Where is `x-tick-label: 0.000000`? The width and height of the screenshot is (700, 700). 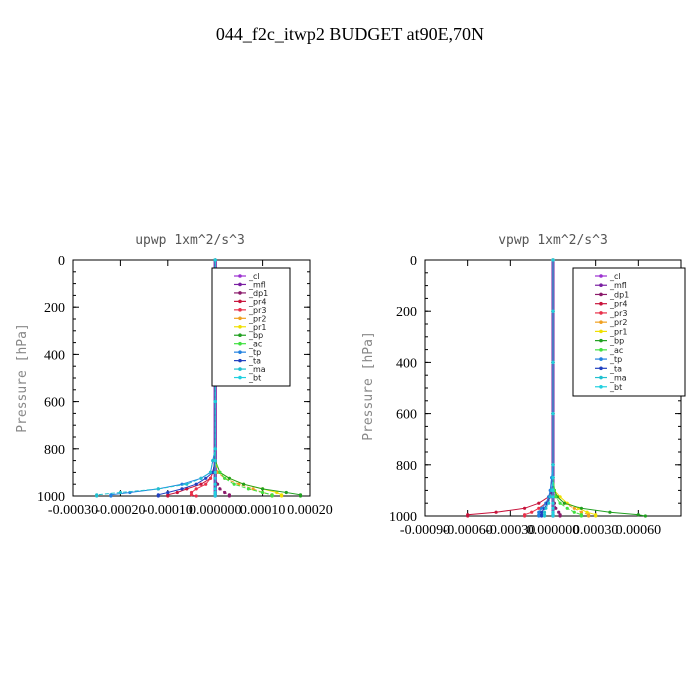 x-tick-label: 0.000000 is located at coordinates (215, 510).